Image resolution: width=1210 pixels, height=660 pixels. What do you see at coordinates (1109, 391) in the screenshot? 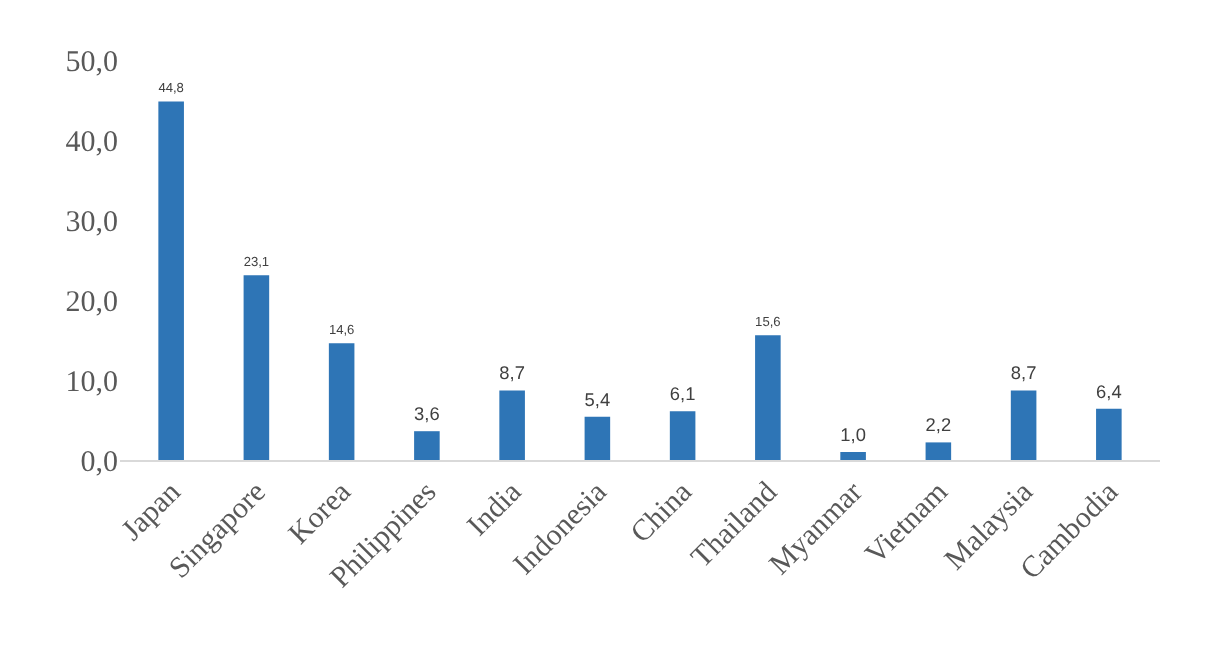
I see `data-label: 6,4` at bounding box center [1109, 391].